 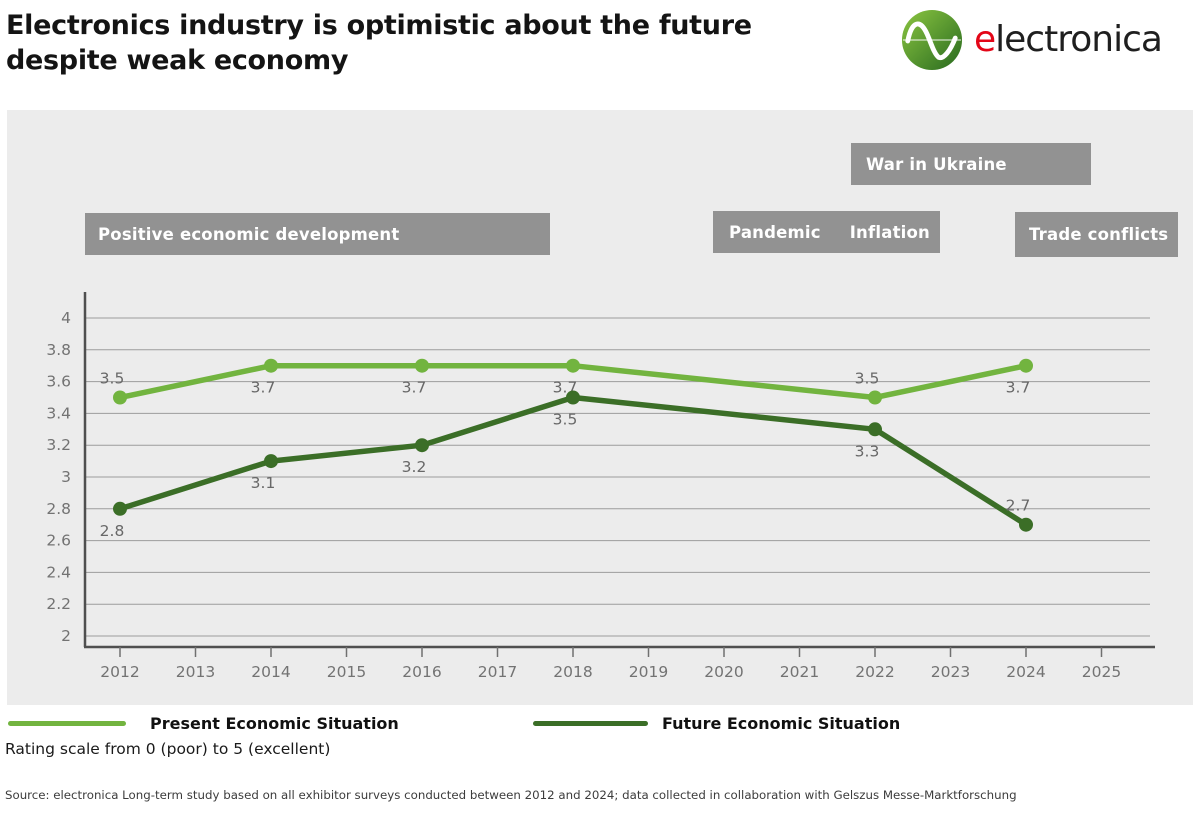 I want to click on x-axis-tick-label: 2015, so click(x=346, y=672).